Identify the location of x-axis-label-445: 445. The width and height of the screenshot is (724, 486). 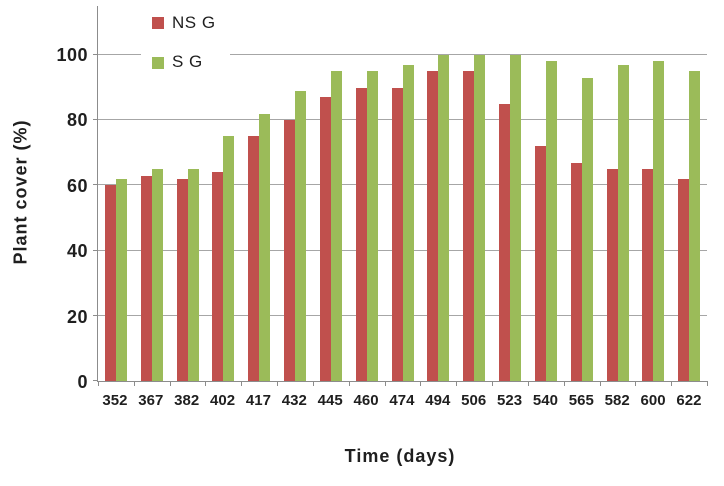
(330, 400).